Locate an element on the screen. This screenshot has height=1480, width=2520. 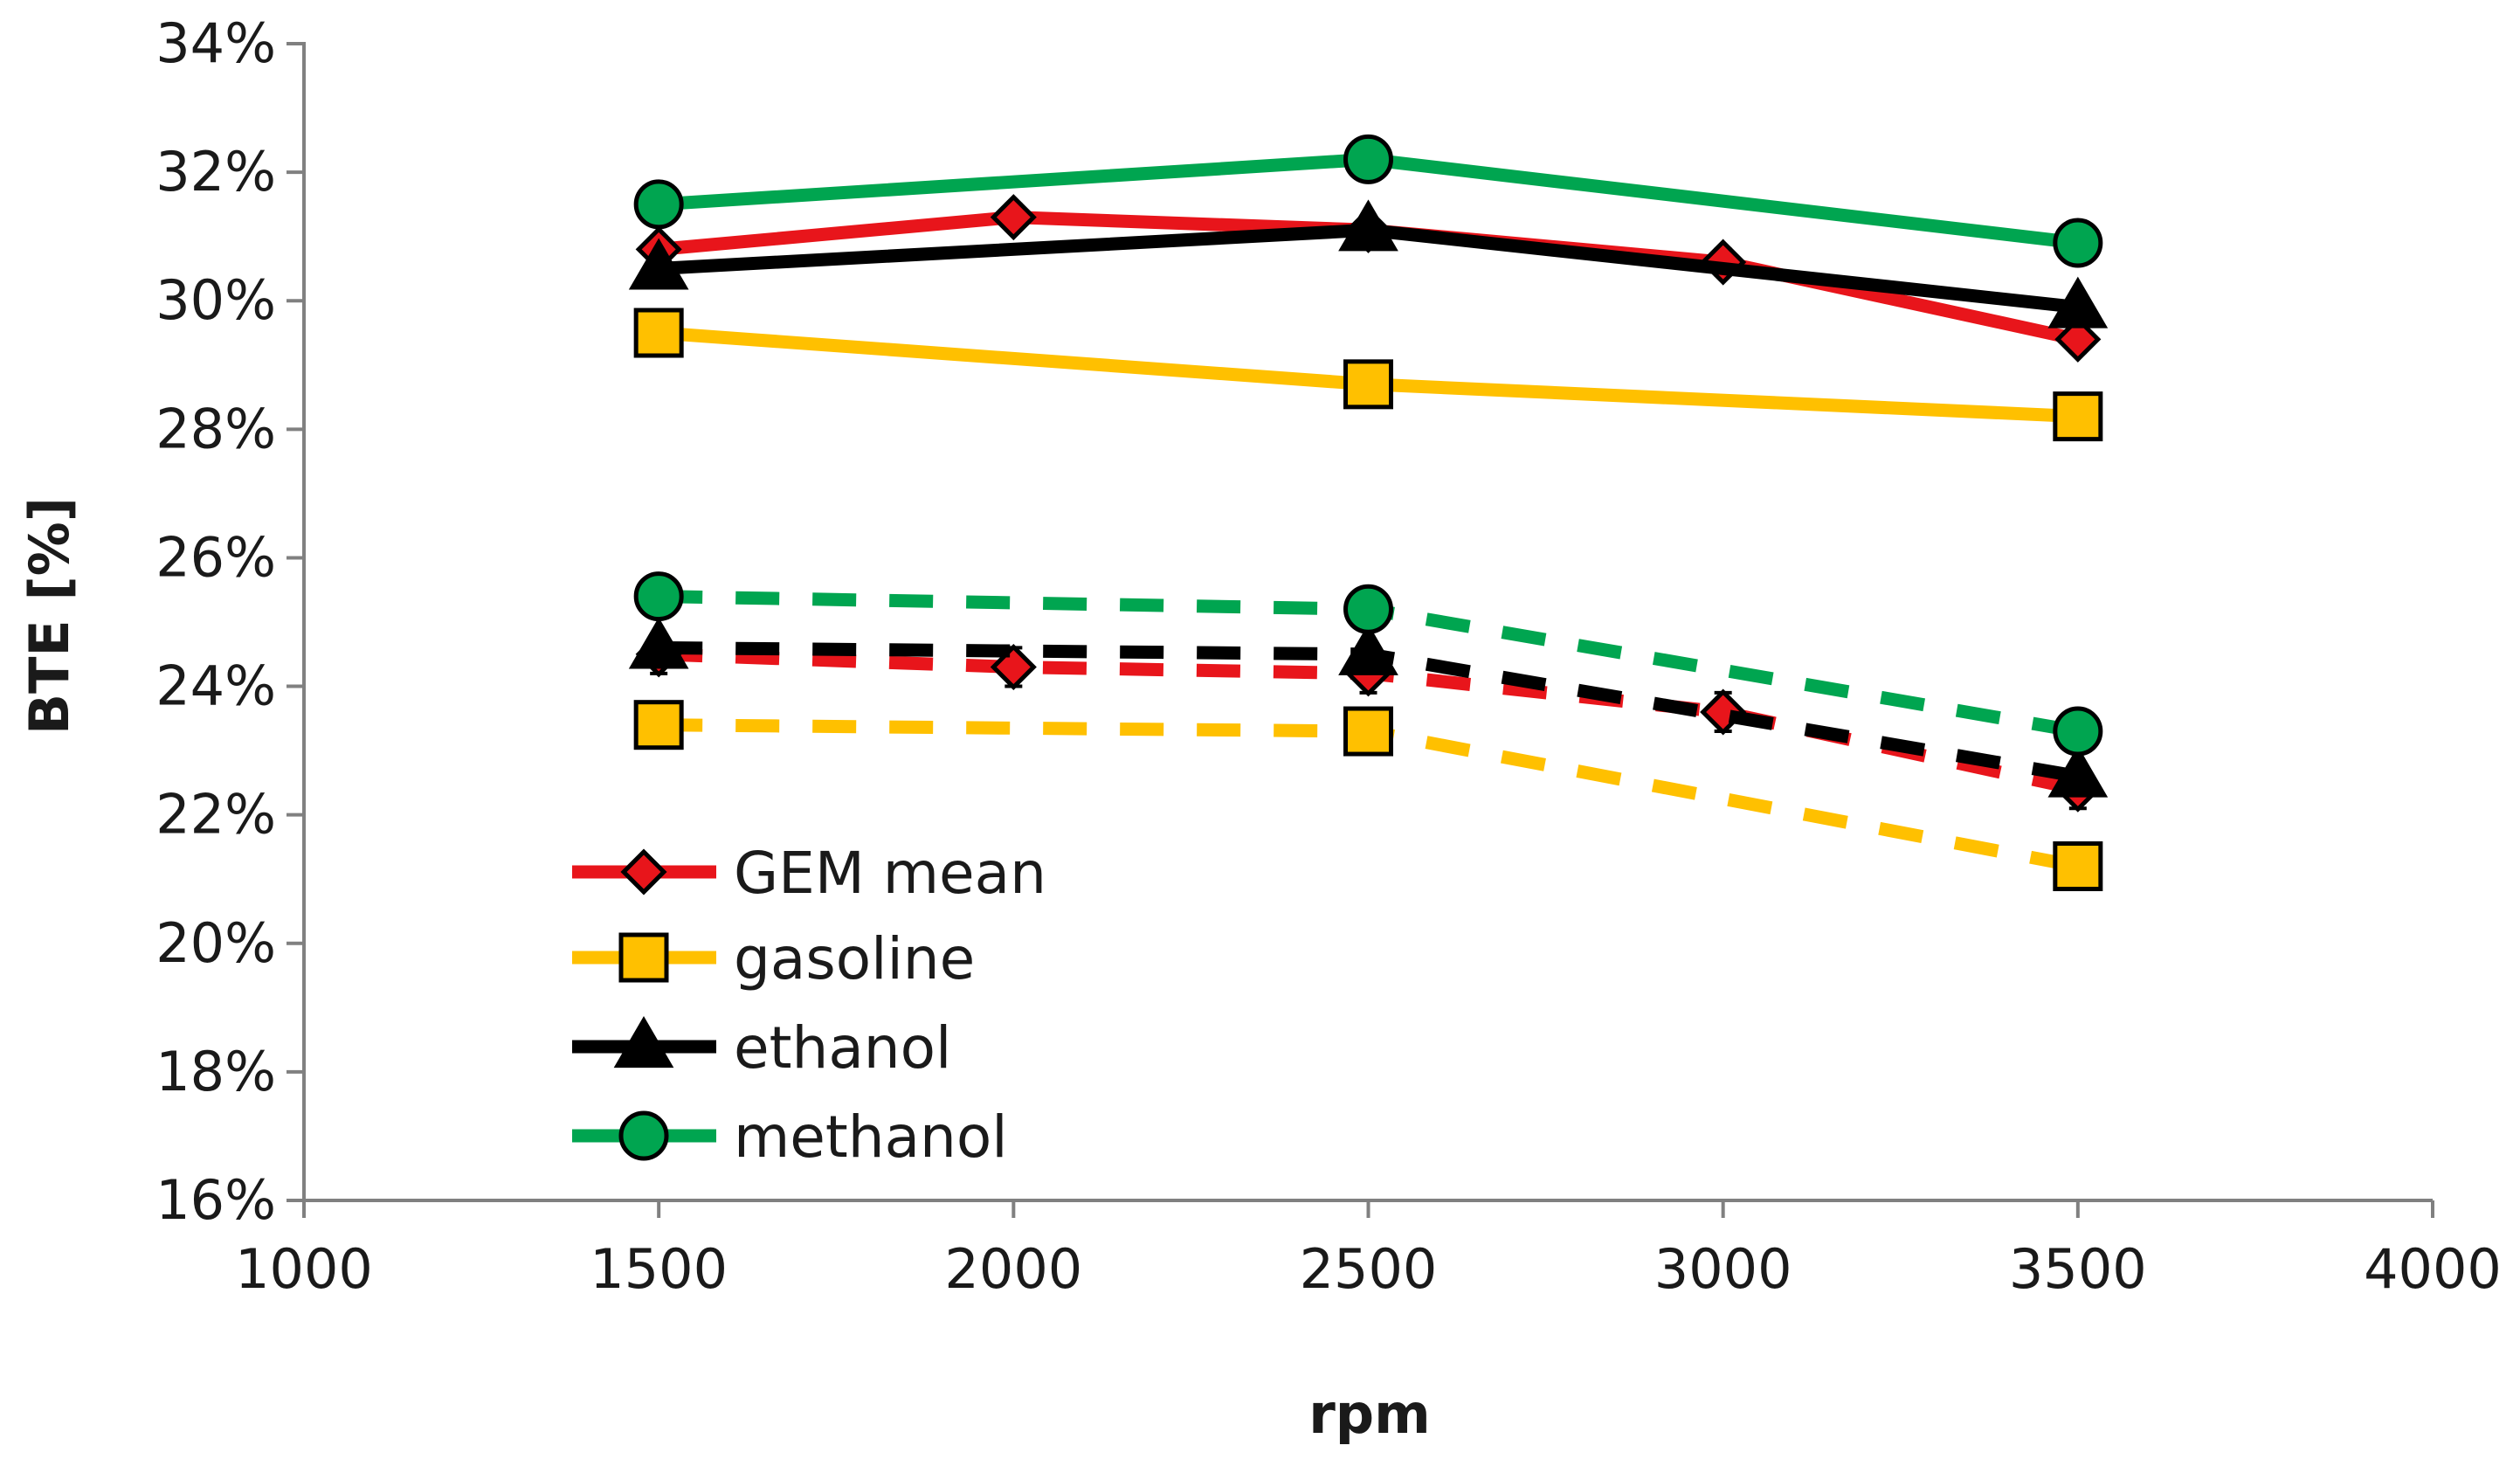
legend-item-gasoline: gasoline is located at coordinates (773, 958).